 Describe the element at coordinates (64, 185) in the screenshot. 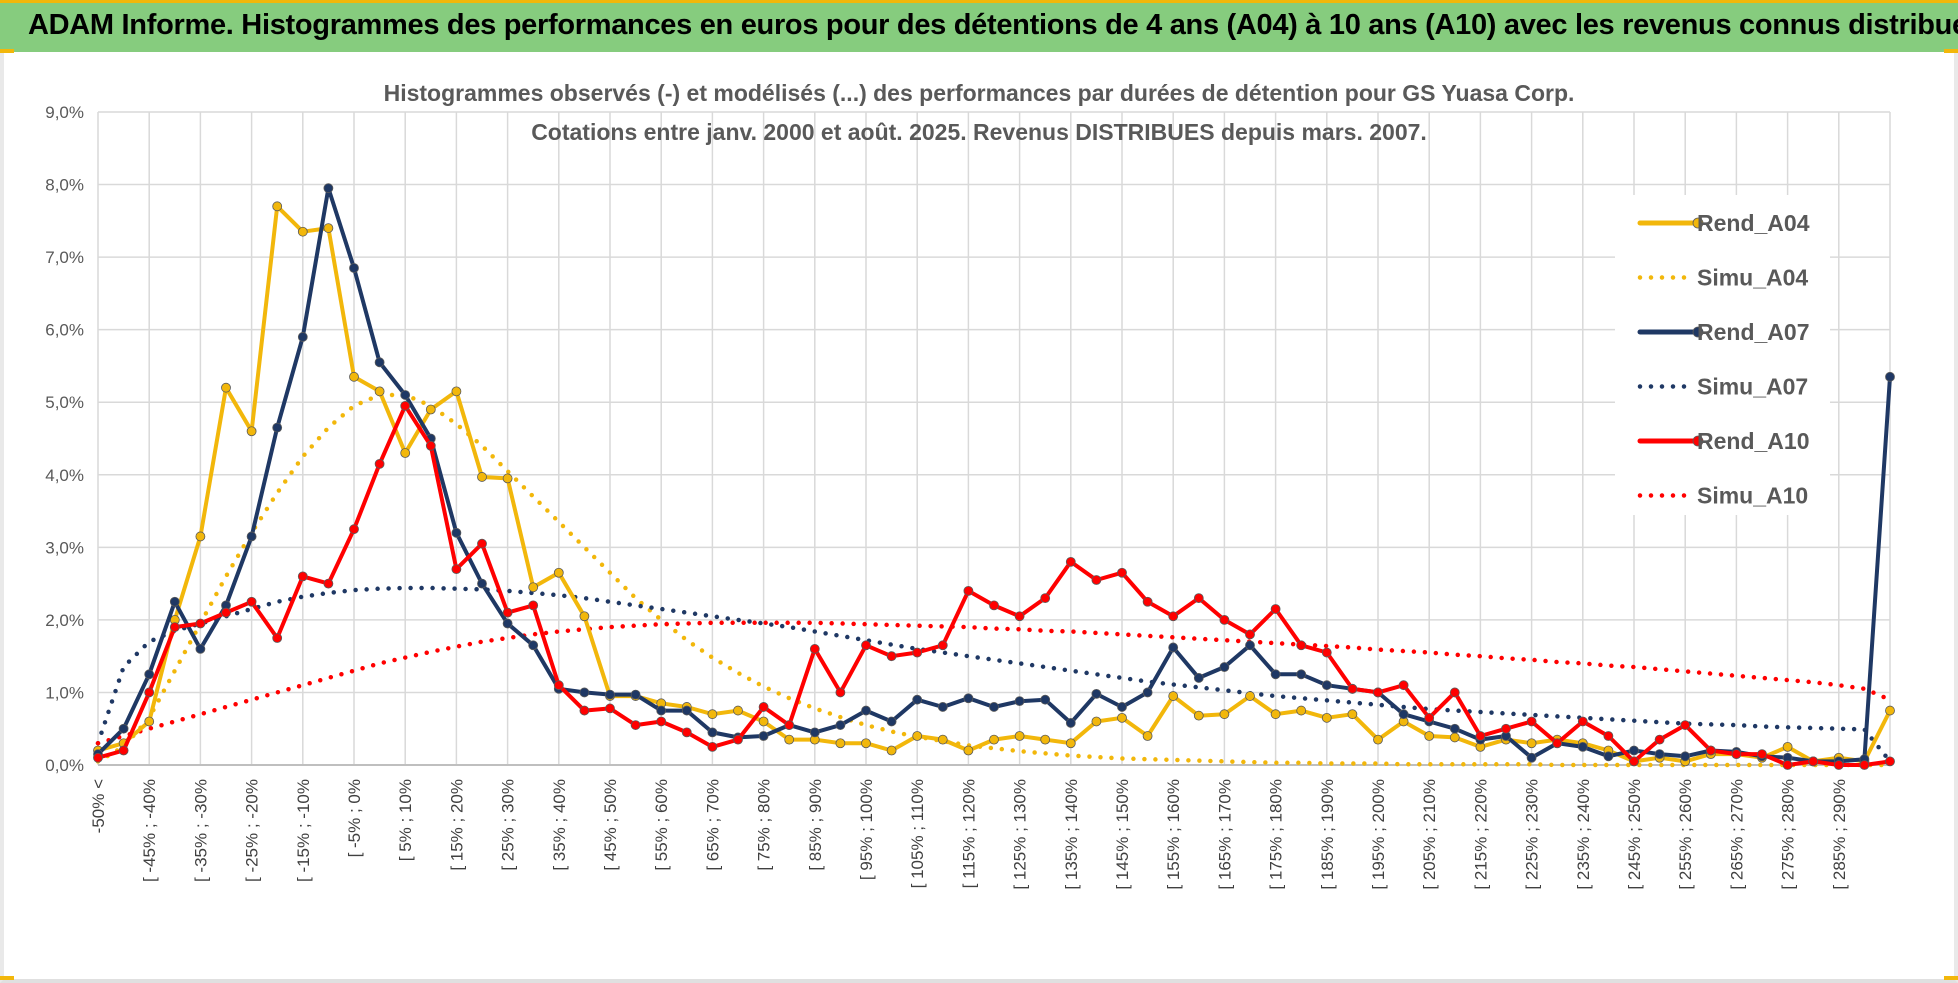

I see `y-tick-label: 8,0%` at that location.